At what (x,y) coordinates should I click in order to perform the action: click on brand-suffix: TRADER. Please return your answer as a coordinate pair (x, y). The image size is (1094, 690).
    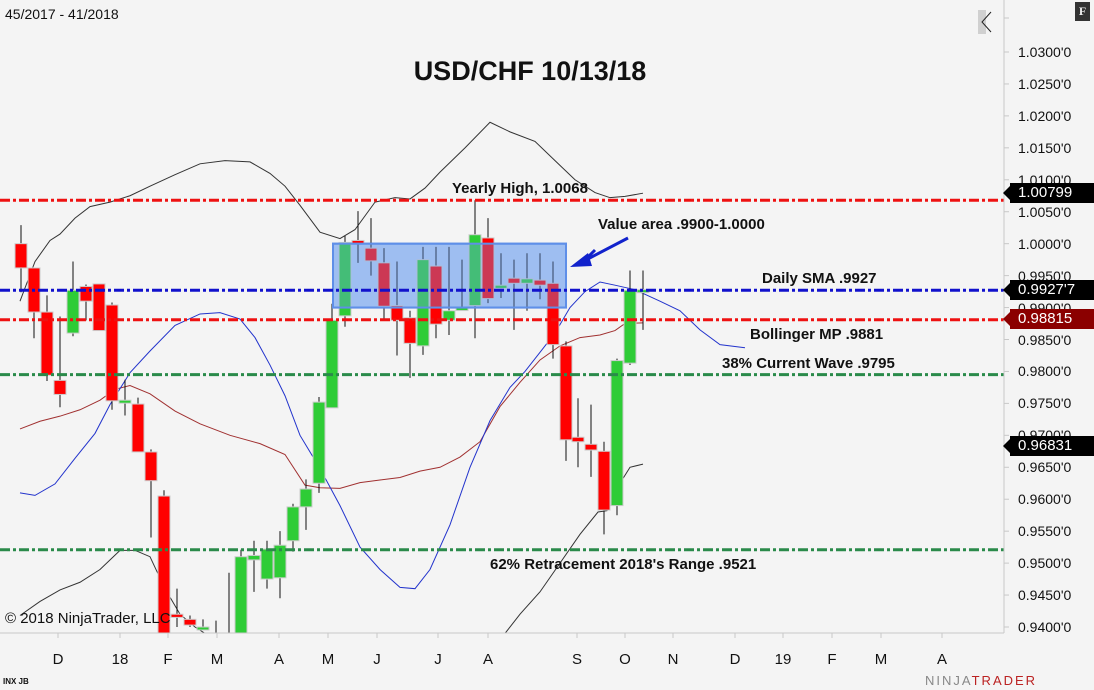
    Looking at the image, I should click on (1004, 680).